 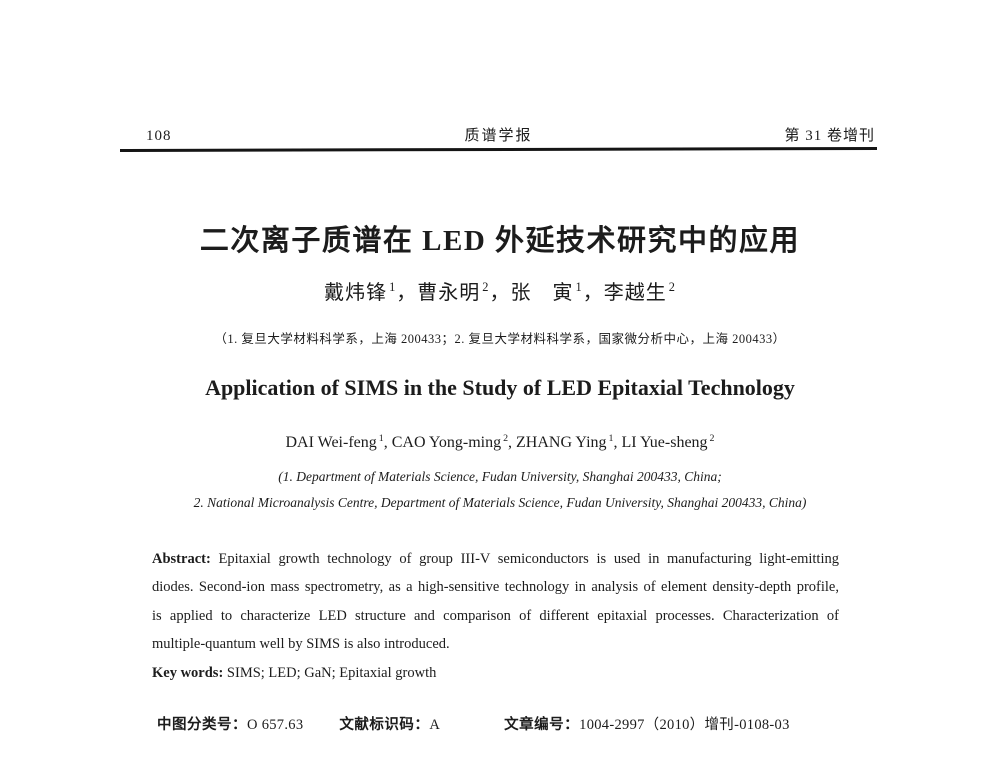 What do you see at coordinates (454, 442) in the screenshot?
I see `author-en: CAO Yong-ming 2,` at bounding box center [454, 442].